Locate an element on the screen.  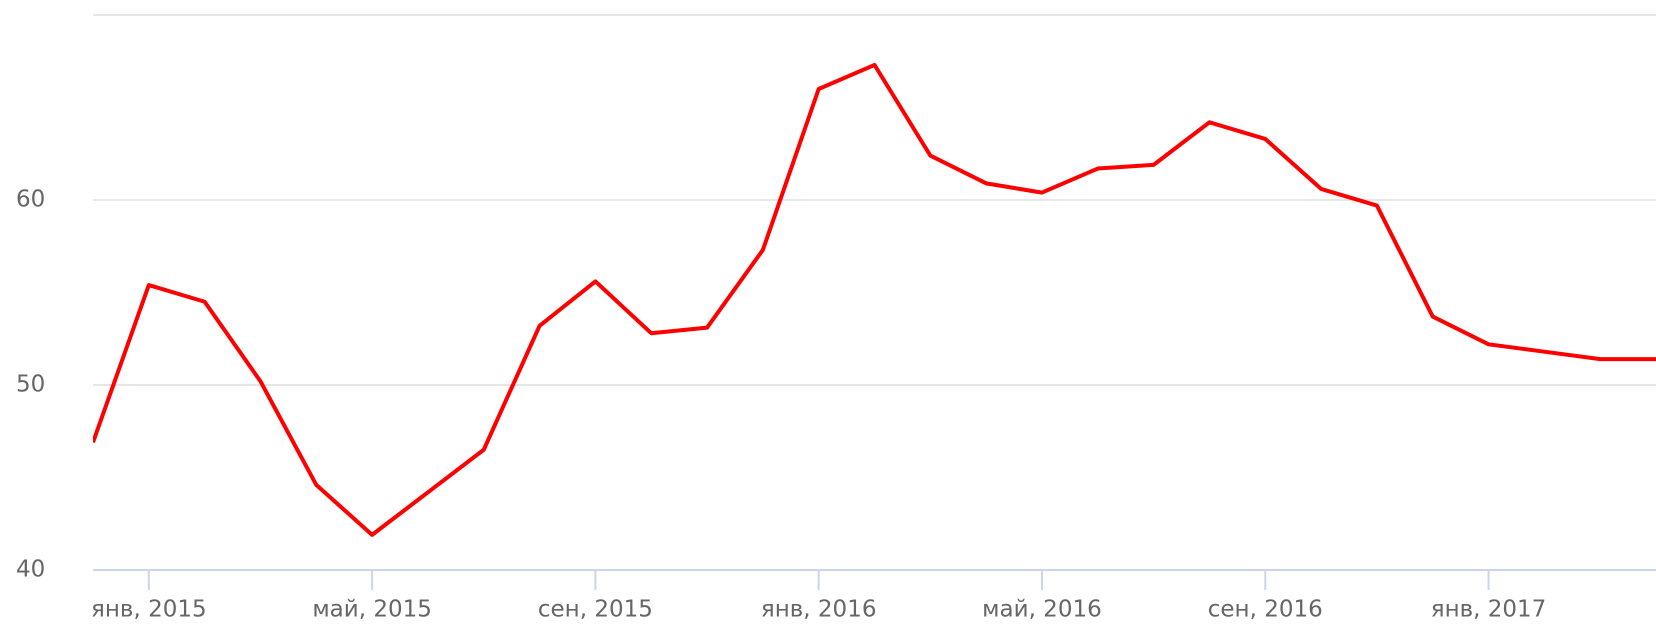
x-tick-label: сен, 2015 is located at coordinates (595, 610).